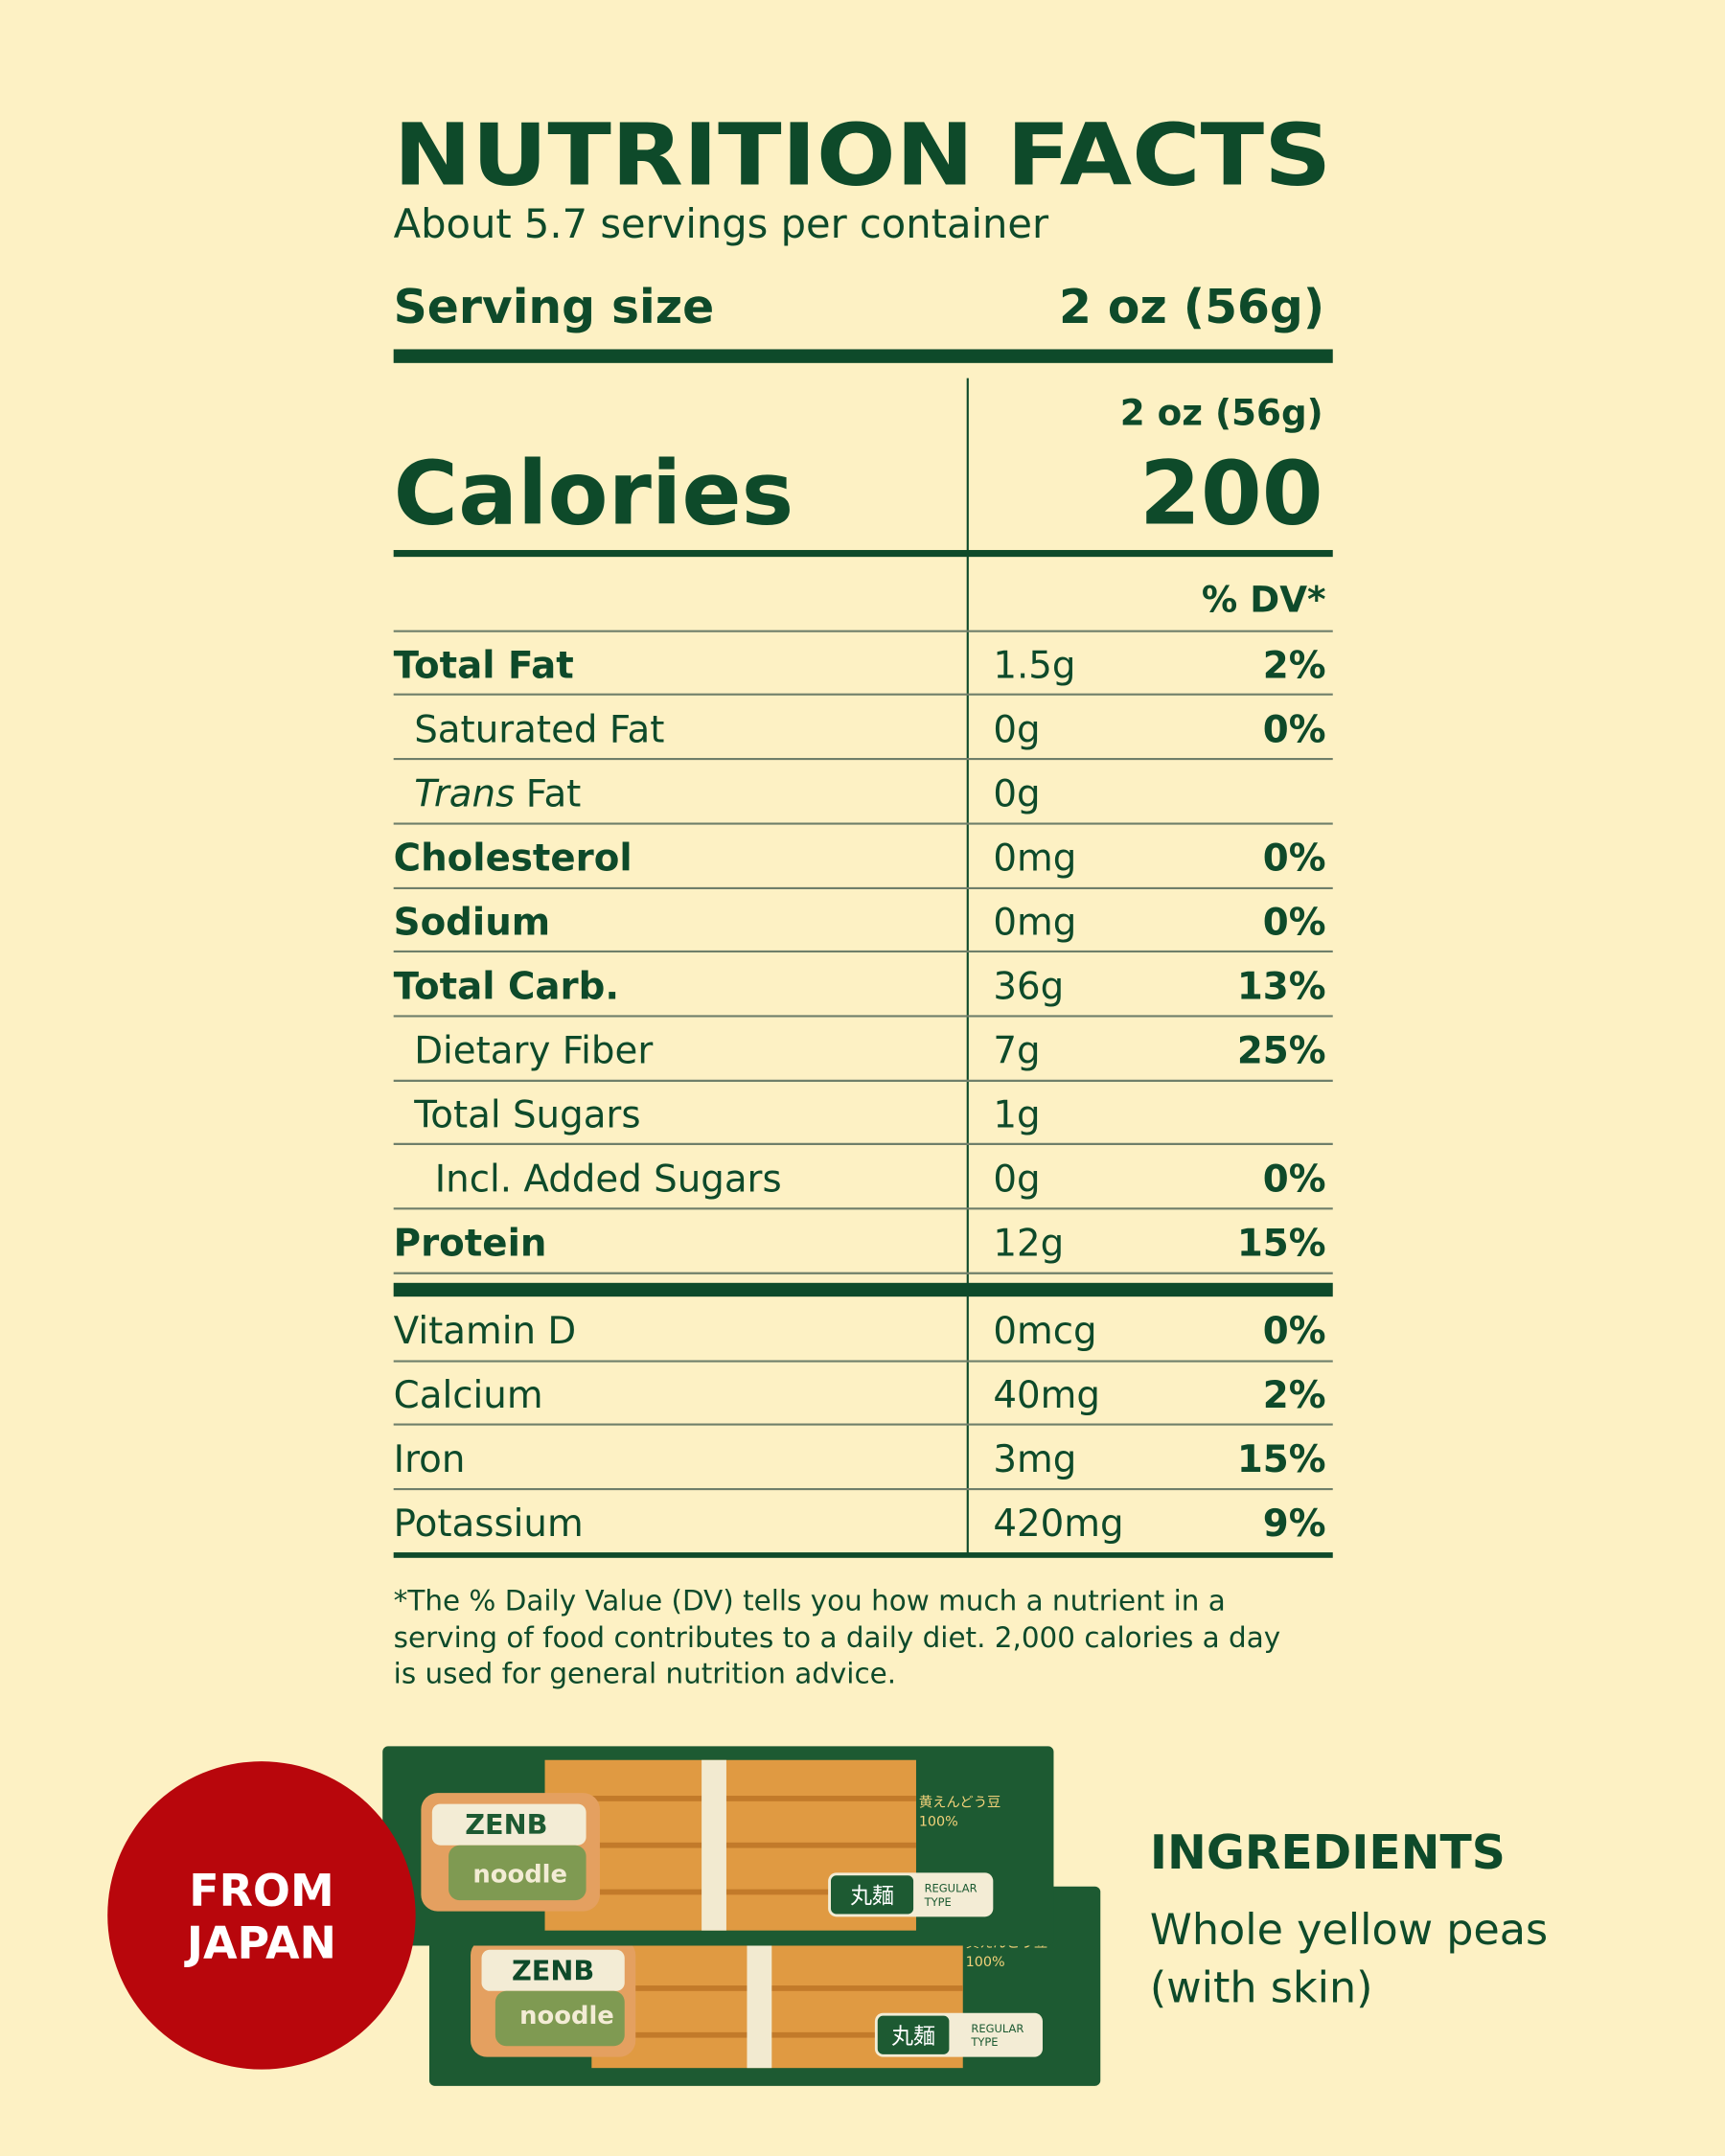 The width and height of the screenshot is (1725, 2156). I want to click on nutrient-dv: 9%, so click(1295, 1524).